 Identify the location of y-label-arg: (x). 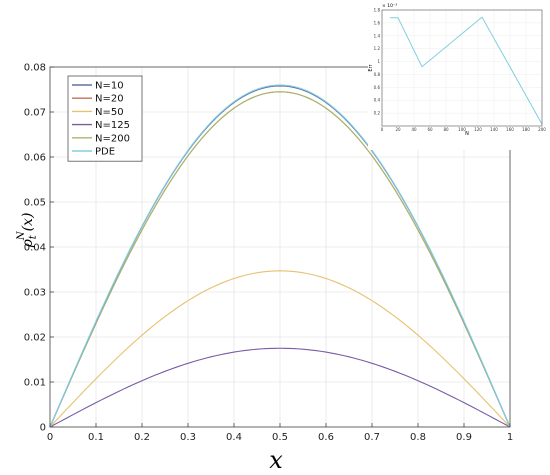
(28, 222).